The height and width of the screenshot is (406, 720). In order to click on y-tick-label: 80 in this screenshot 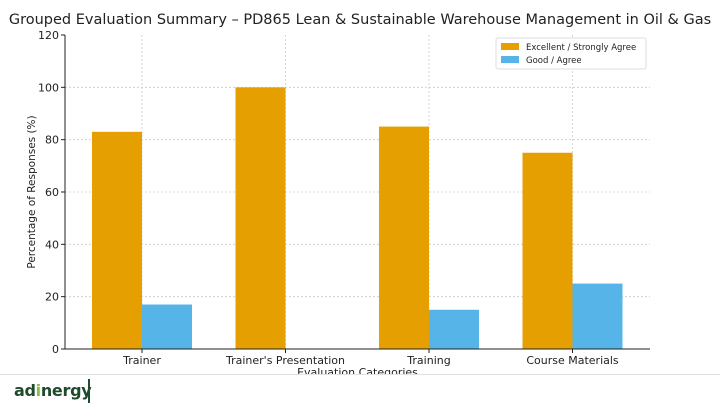, I will do `click(52, 140)`.